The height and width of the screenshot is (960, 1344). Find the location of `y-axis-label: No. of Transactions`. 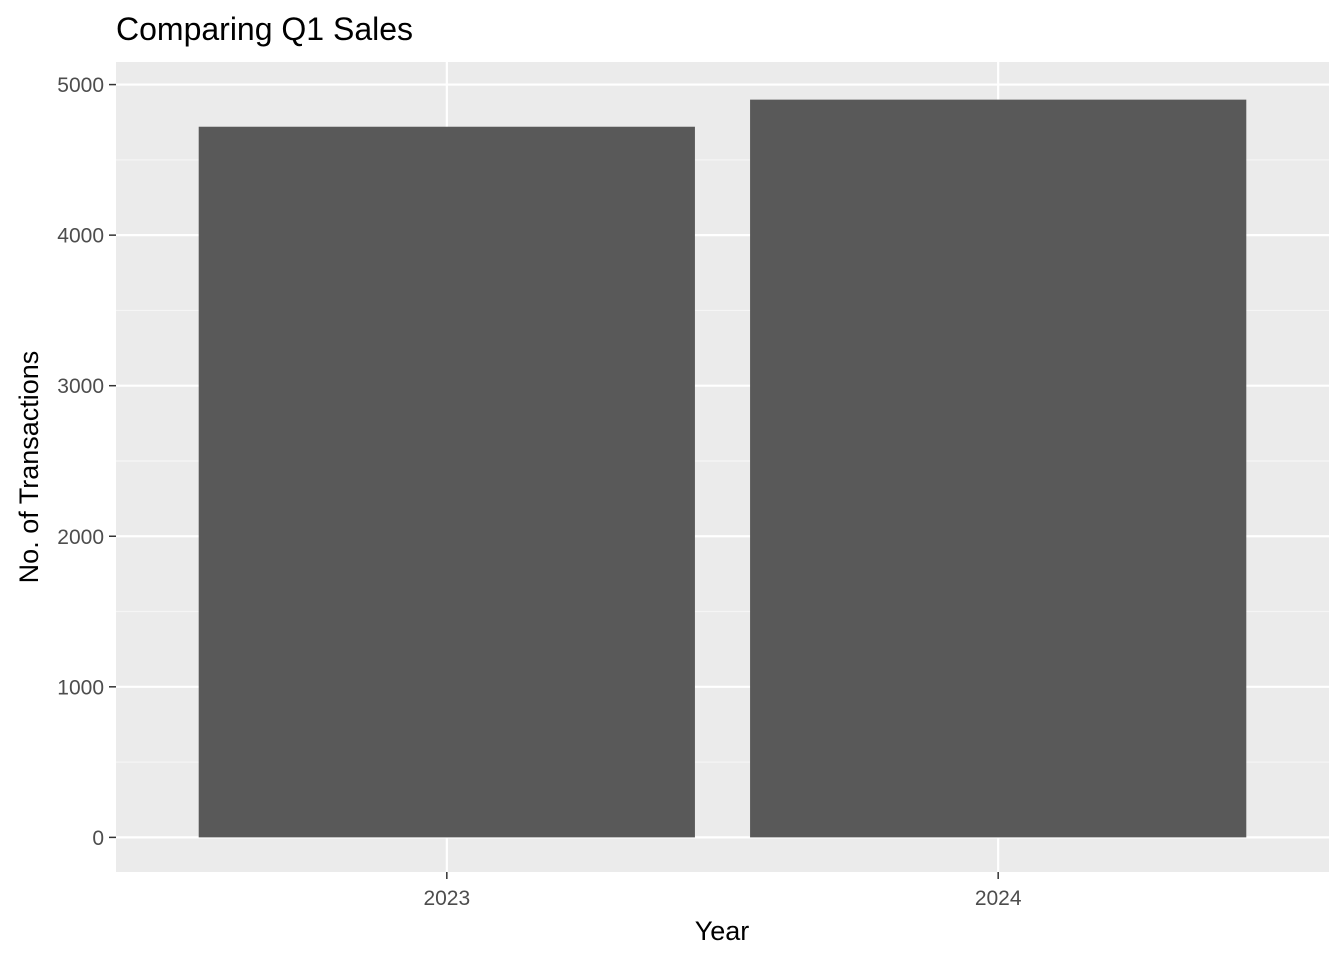

y-axis-label: No. of Transactions is located at coordinates (29, 467).